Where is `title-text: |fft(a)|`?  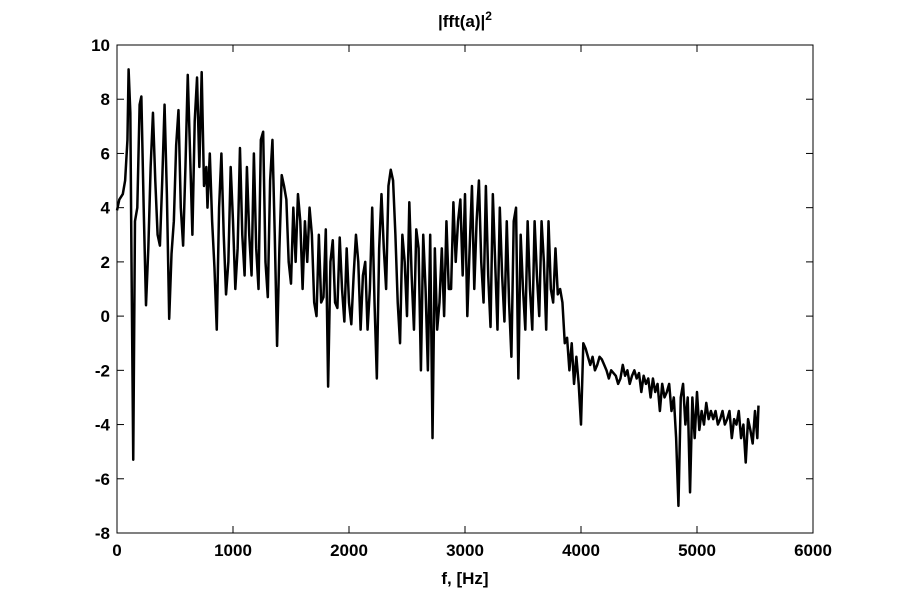
title-text: |fft(a)| is located at coordinates (461, 21).